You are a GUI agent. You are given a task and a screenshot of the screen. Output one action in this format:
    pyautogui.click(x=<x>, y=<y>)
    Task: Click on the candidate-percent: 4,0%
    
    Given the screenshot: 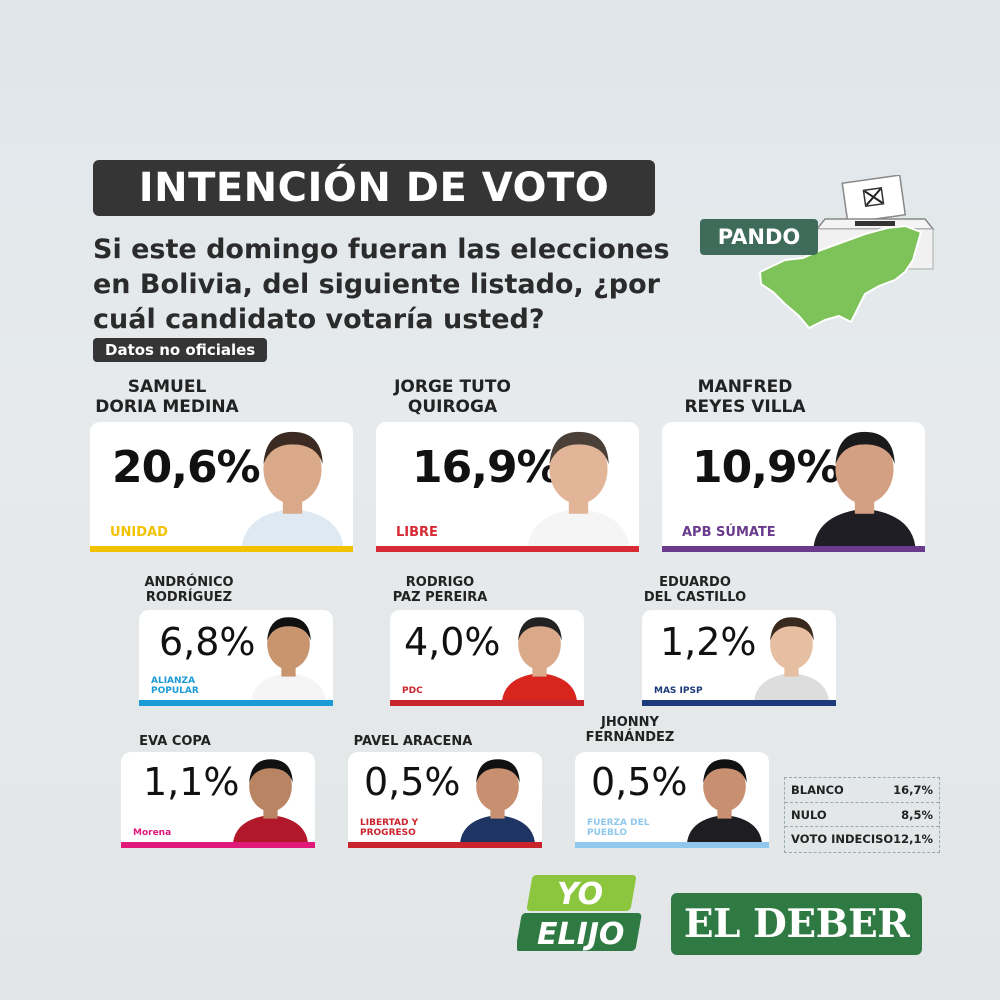 What is the action you would take?
    pyautogui.click(x=452, y=642)
    